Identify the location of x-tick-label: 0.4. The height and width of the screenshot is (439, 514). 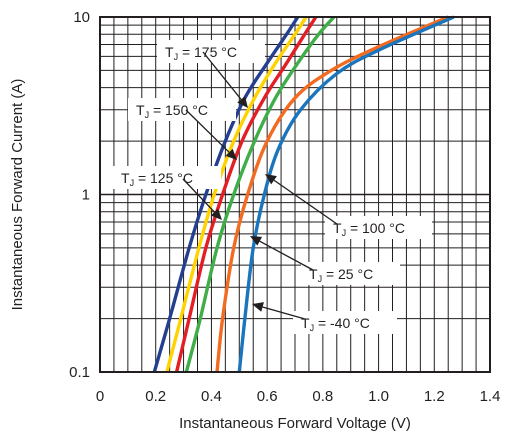
(211, 396).